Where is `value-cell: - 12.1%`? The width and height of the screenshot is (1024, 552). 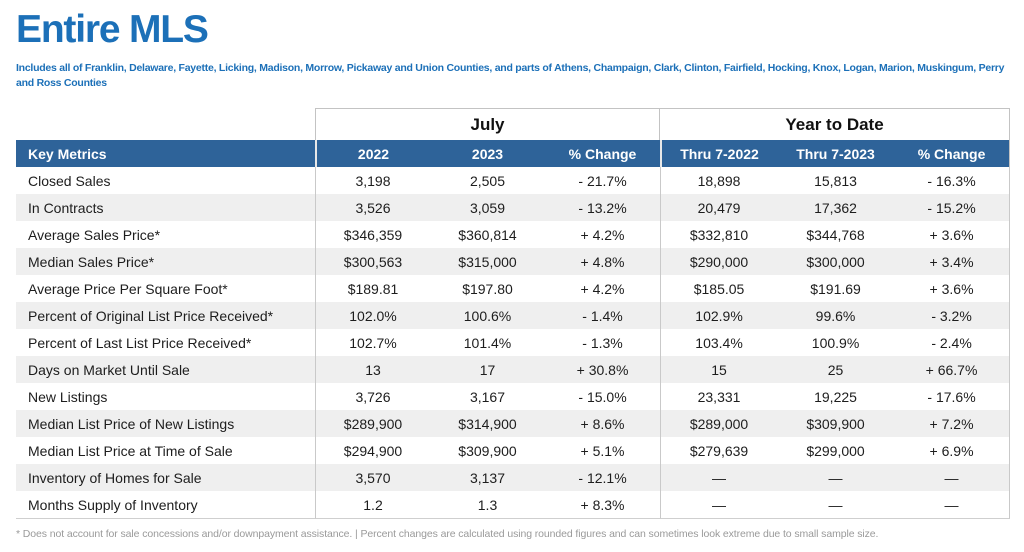 value-cell: - 12.1% is located at coordinates (603, 478).